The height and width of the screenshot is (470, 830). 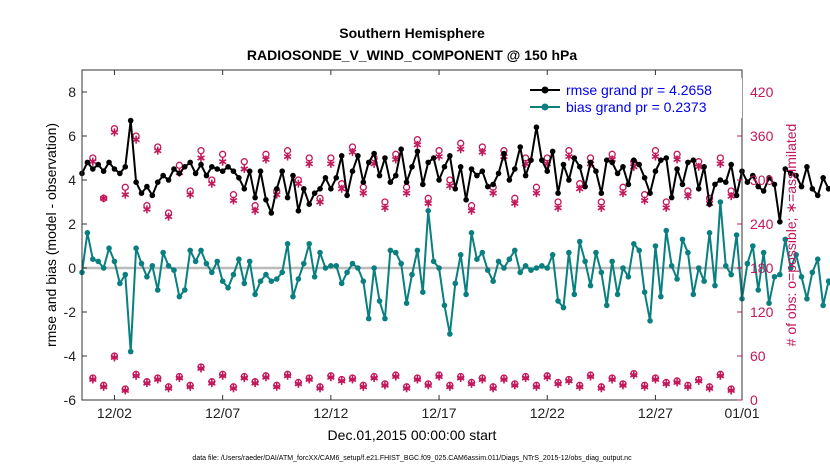 I want to click on y-tick-label-right: 360, so click(x=762, y=136).